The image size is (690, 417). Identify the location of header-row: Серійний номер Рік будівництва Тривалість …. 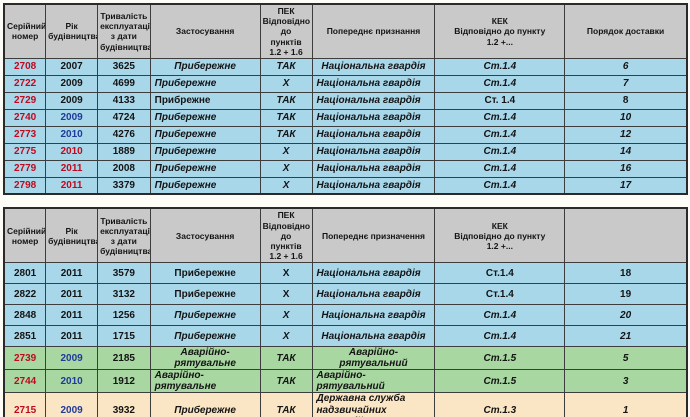
(345, 235).